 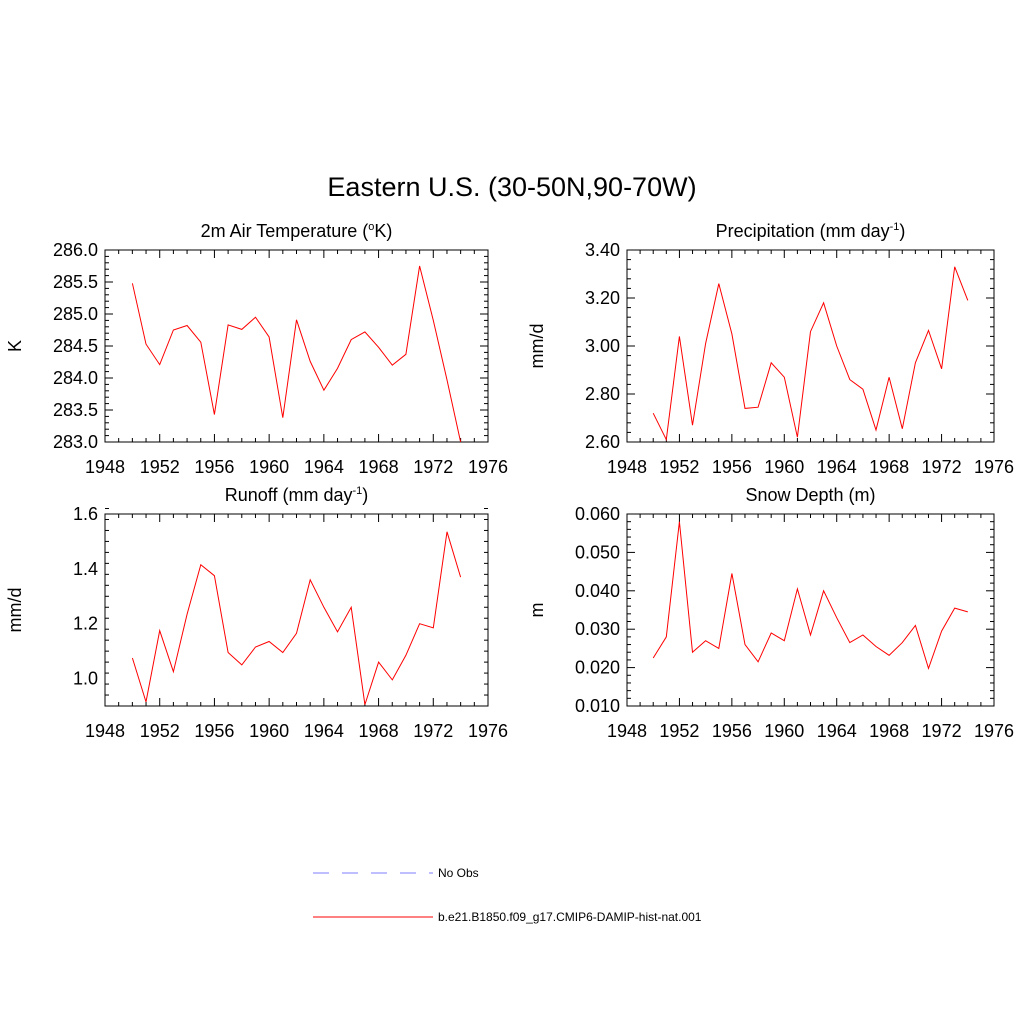 What do you see at coordinates (488, 467) in the screenshot?
I see `air-temperature-x-tick-label: 1976` at bounding box center [488, 467].